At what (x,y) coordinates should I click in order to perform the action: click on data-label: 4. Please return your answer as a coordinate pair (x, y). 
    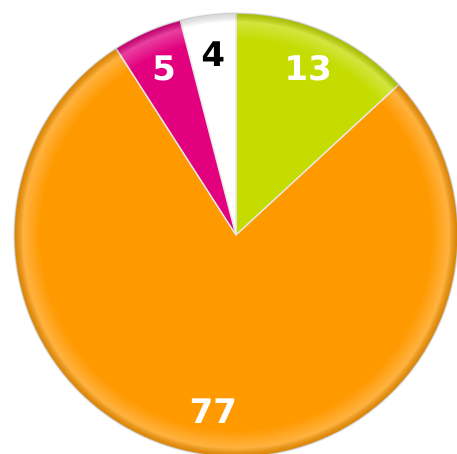
    Looking at the image, I should click on (213, 55).